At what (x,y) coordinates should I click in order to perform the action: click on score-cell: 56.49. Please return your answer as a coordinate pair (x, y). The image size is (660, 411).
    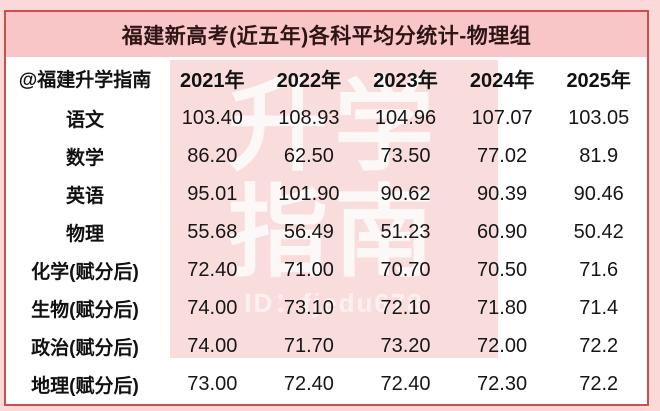
    Looking at the image, I should click on (308, 231).